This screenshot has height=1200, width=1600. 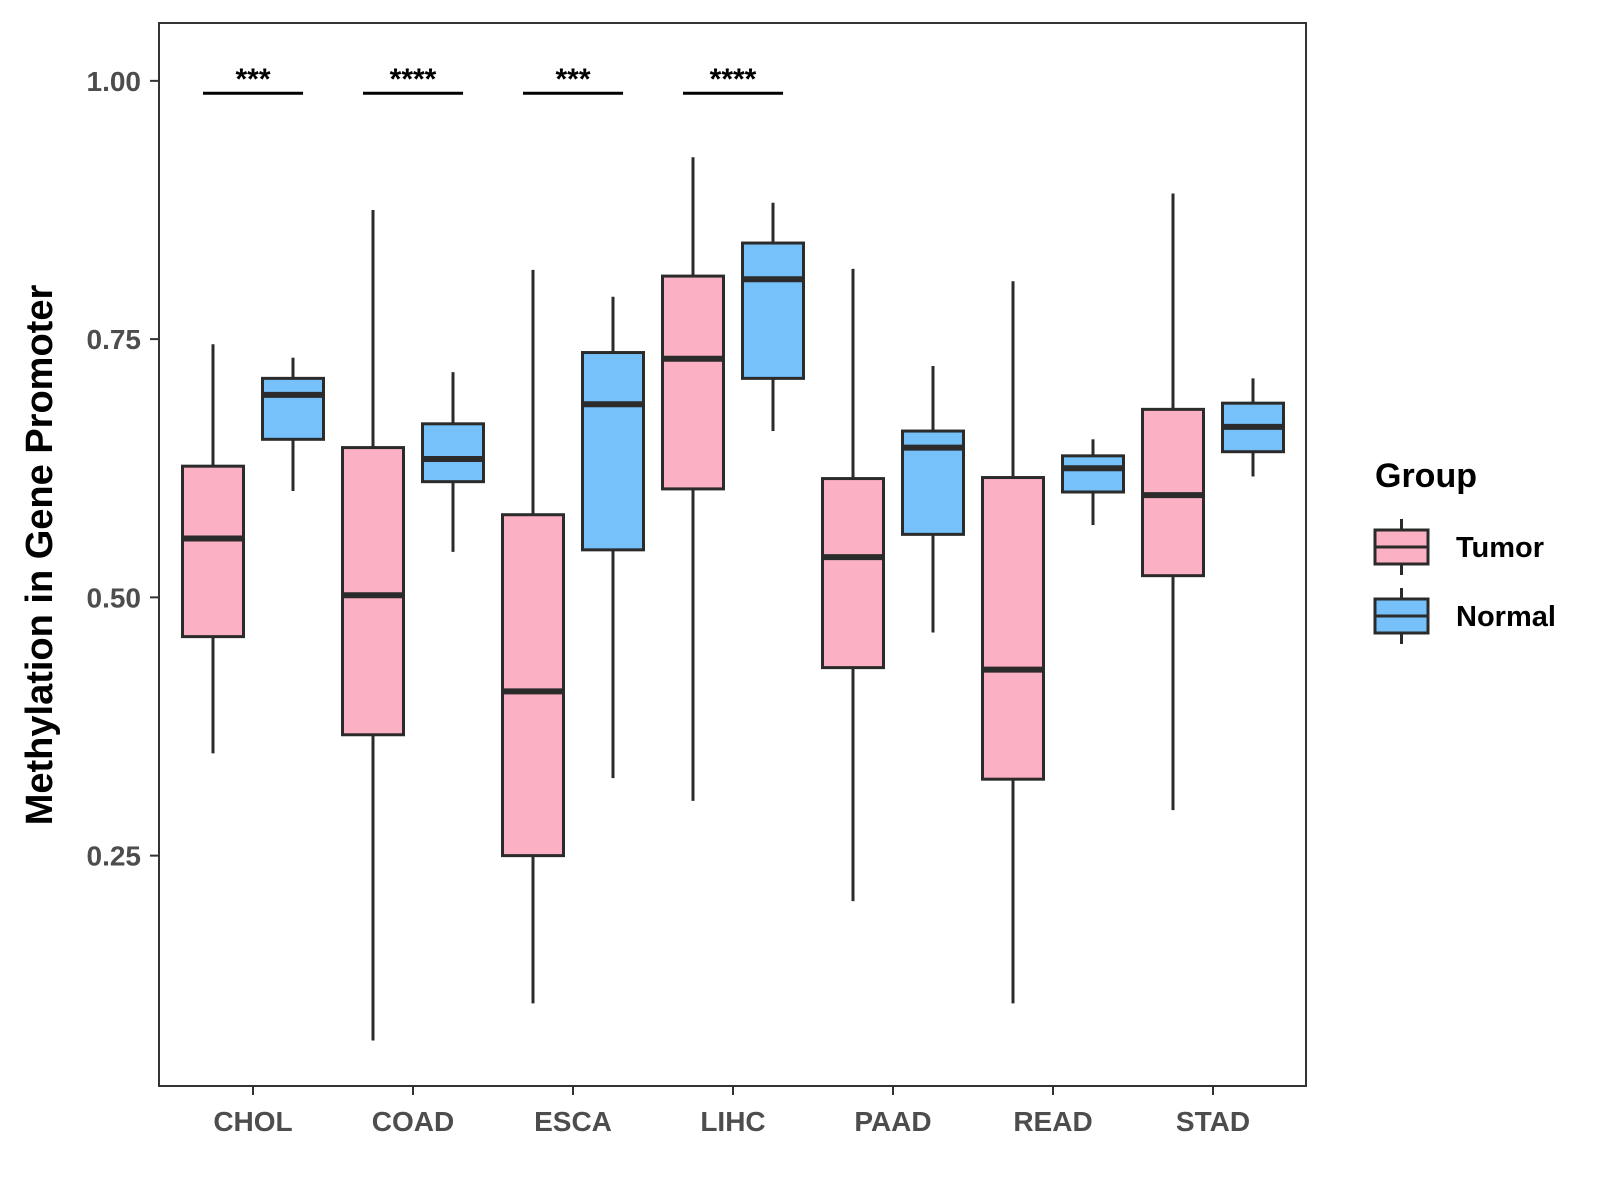 I want to click on box-tumor-lihc, so click(x=693, y=479).